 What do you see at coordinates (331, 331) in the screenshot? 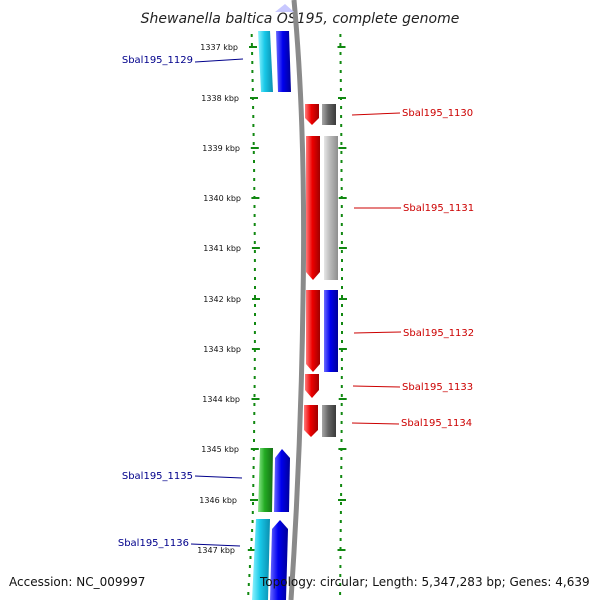
I see `gene-arrow-sbal195-1132-blue` at bounding box center [331, 331].